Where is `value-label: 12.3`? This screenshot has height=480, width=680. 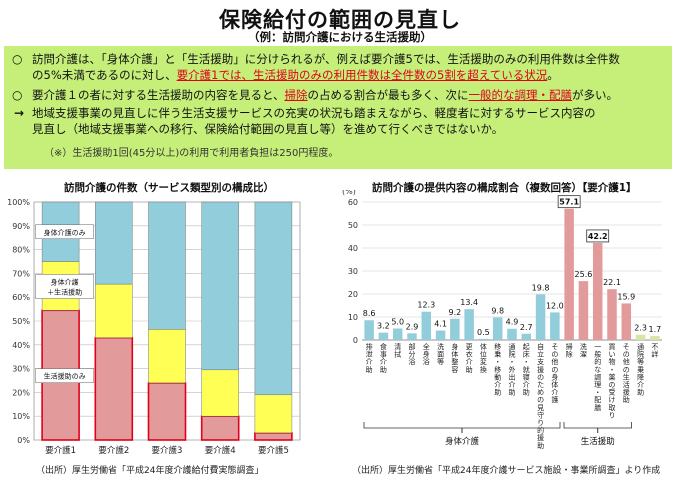 value-label: 12.3 is located at coordinates (426, 305).